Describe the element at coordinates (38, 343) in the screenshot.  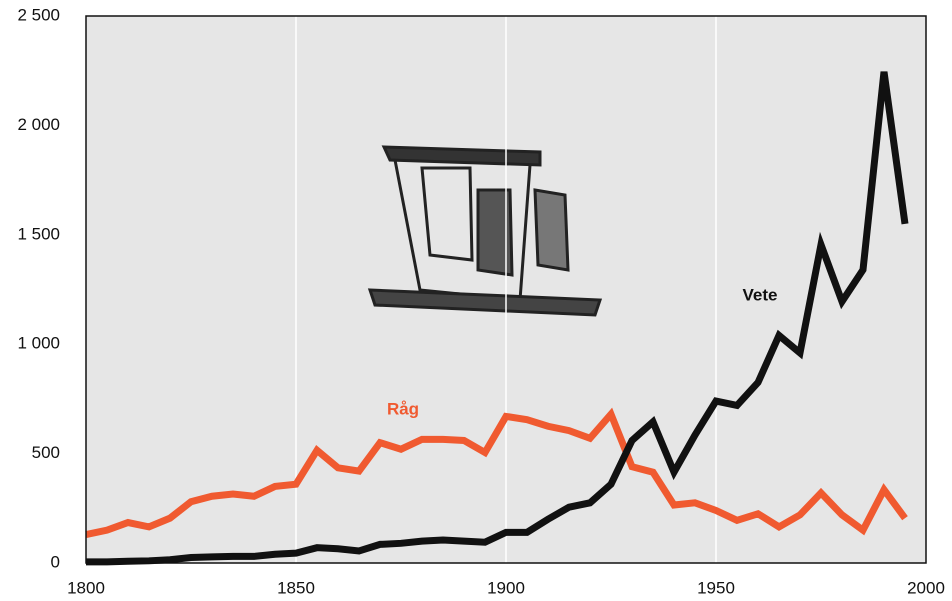
I see `y-tick-label: 1 000` at that location.